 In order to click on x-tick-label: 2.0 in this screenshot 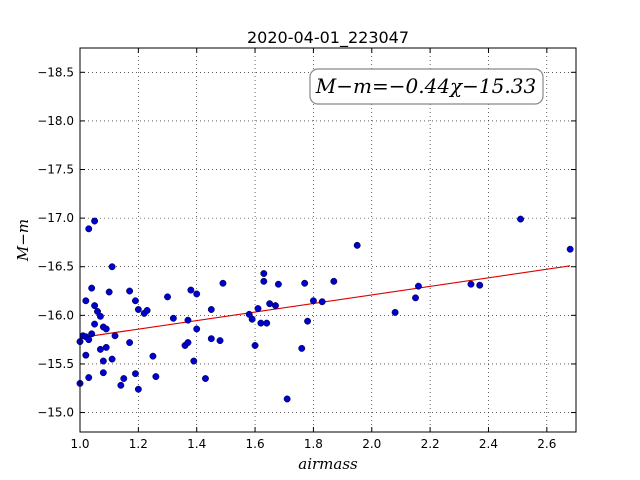, I will do `click(371, 444)`.